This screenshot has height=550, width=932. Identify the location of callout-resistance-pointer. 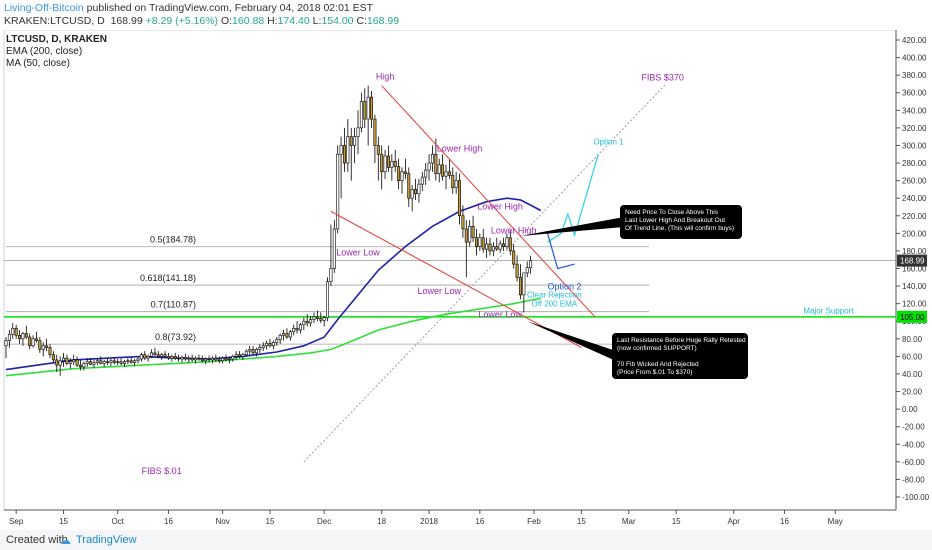
(572, 226).